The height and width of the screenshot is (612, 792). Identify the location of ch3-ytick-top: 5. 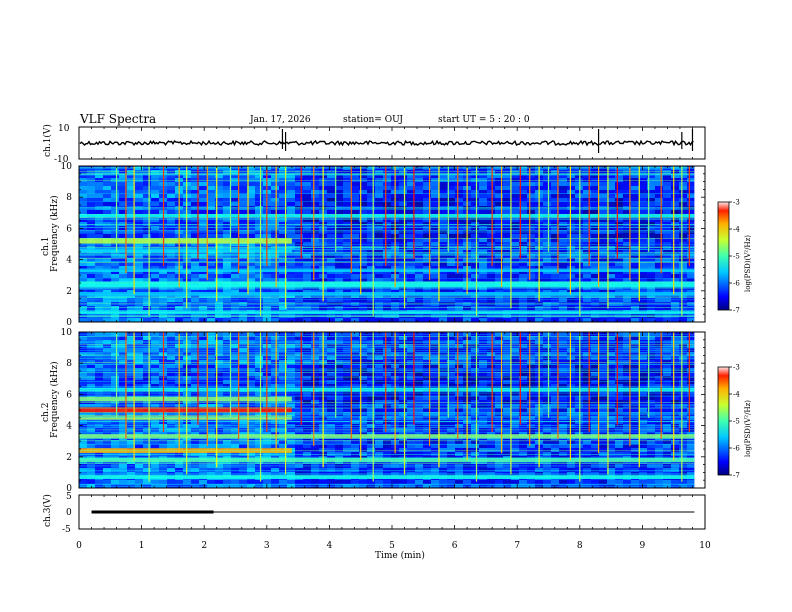
(69, 497).